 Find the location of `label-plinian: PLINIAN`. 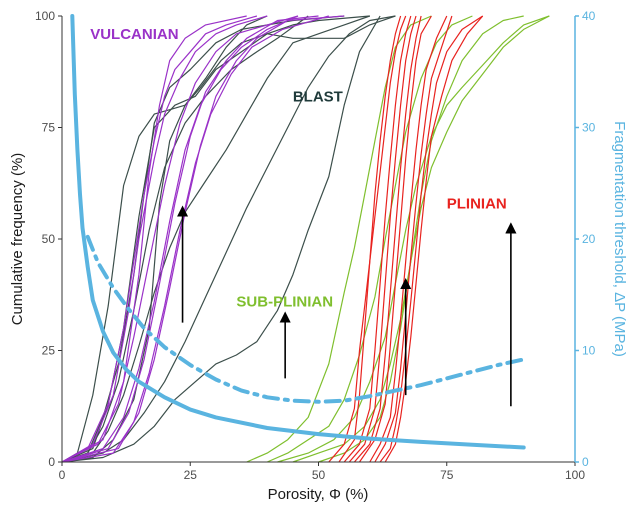

label-plinian: PLINIAN is located at coordinates (477, 203).